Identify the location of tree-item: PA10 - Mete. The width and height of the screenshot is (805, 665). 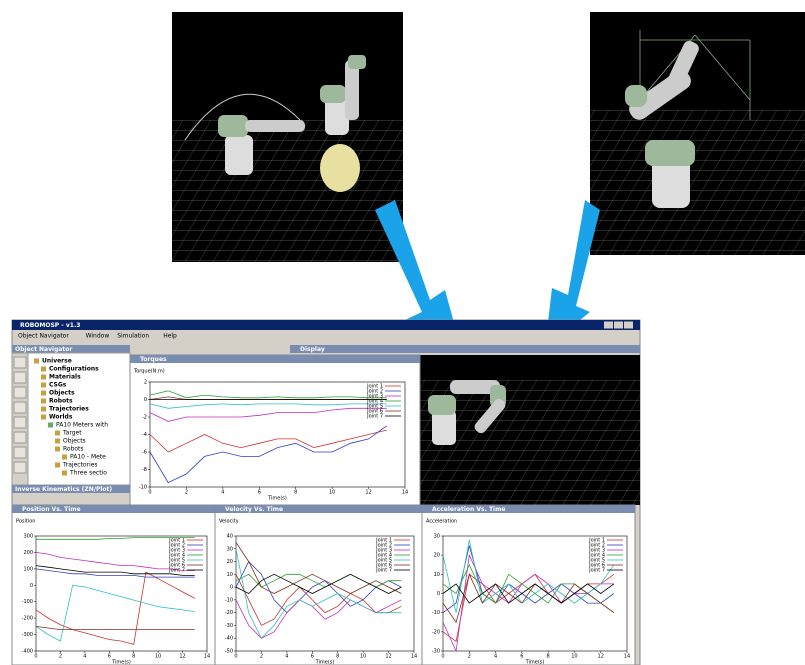
(88, 457).